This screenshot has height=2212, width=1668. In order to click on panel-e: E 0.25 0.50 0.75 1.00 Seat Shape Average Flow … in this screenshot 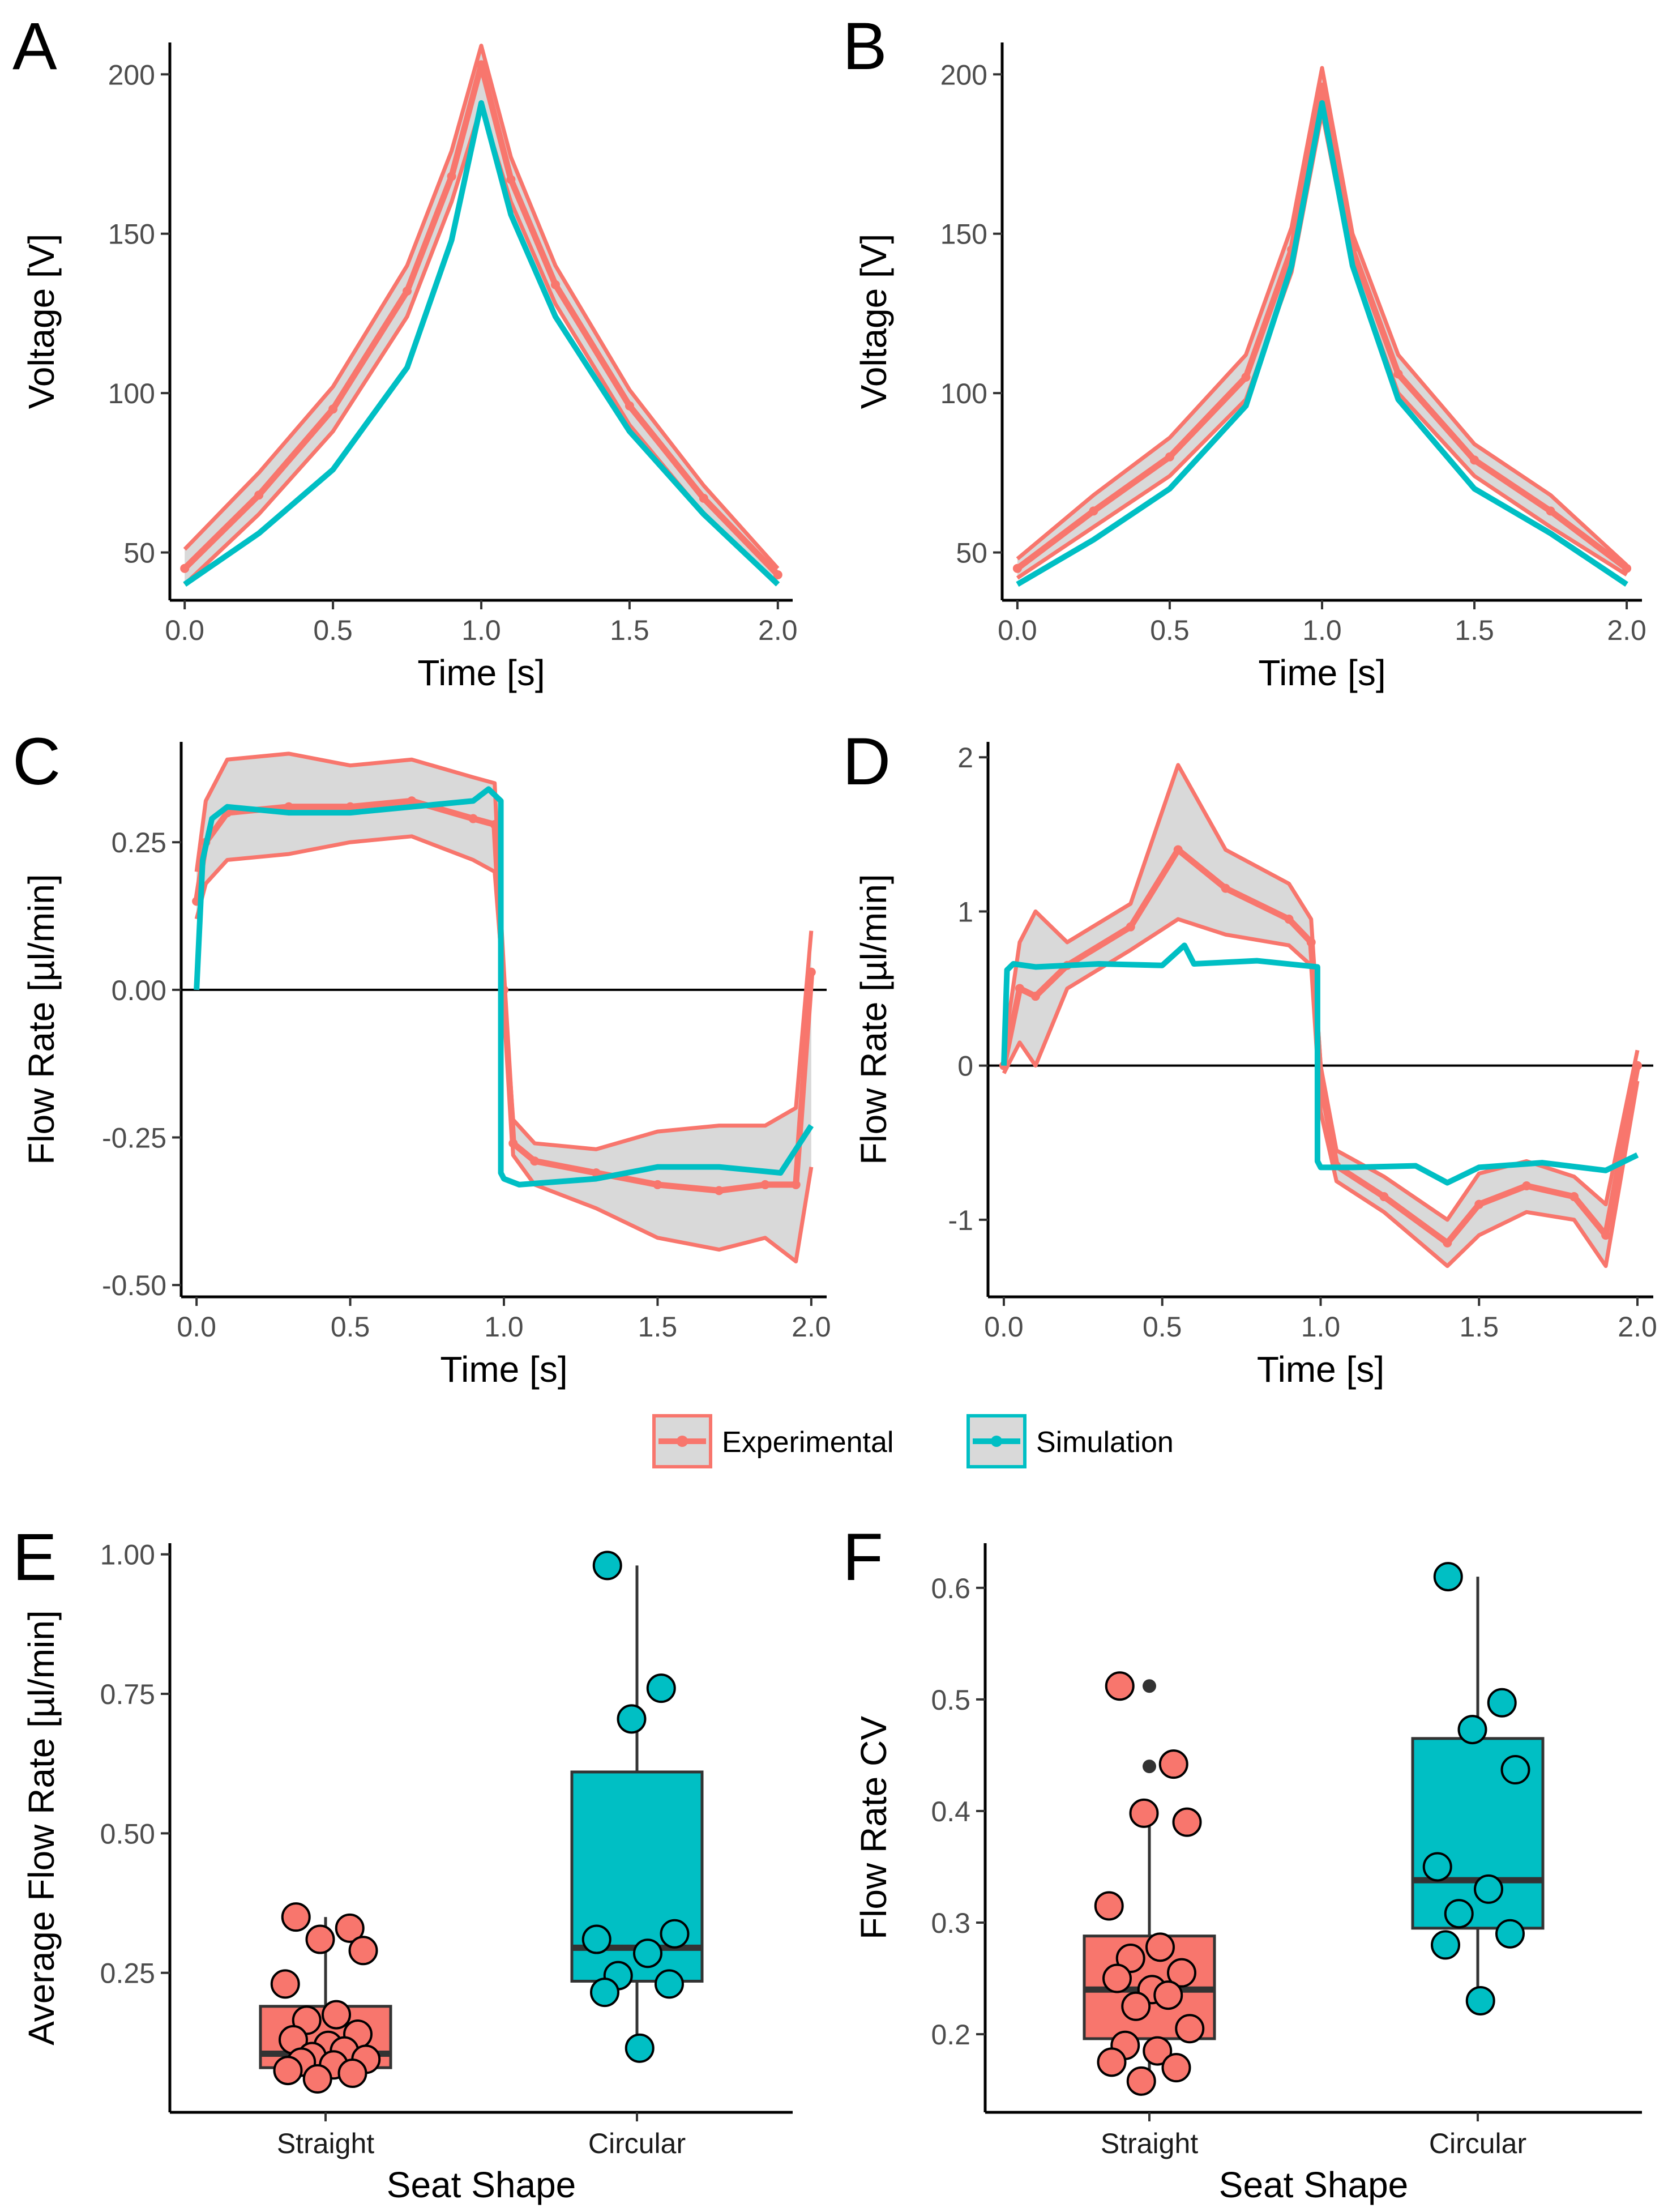, I will do `click(402, 1863)`.